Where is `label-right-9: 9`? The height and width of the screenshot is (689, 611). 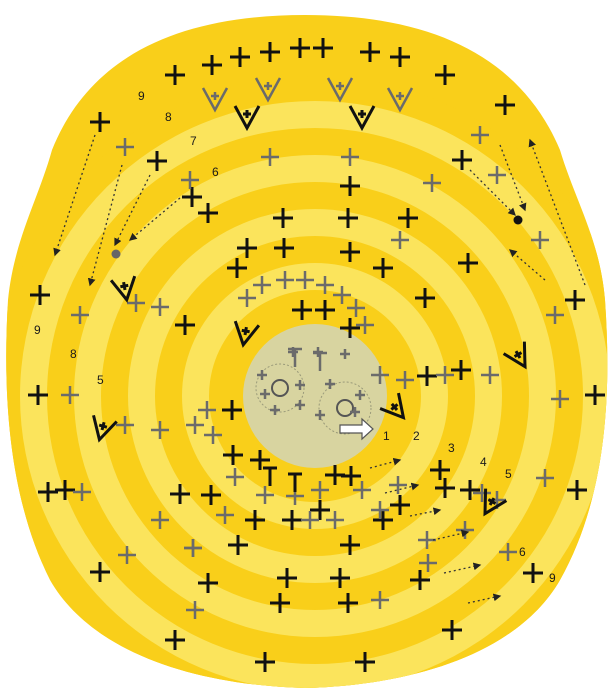
label-right-9: 9 is located at coordinates (552, 578).